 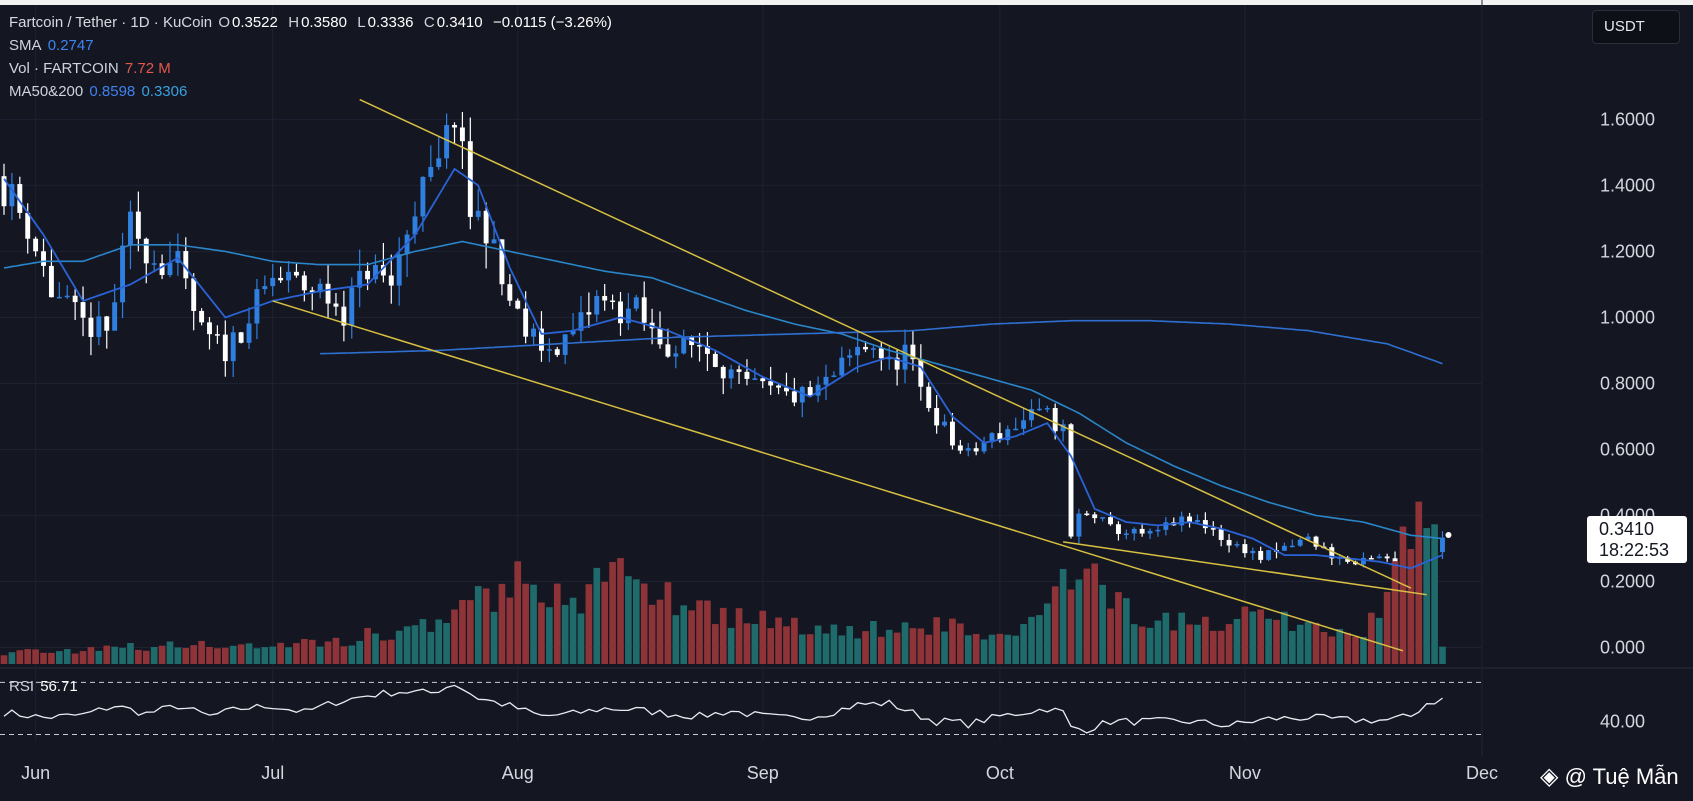 What do you see at coordinates (52, 45) in the screenshot?
I see `sma-legend: SMA 0.2747` at bounding box center [52, 45].